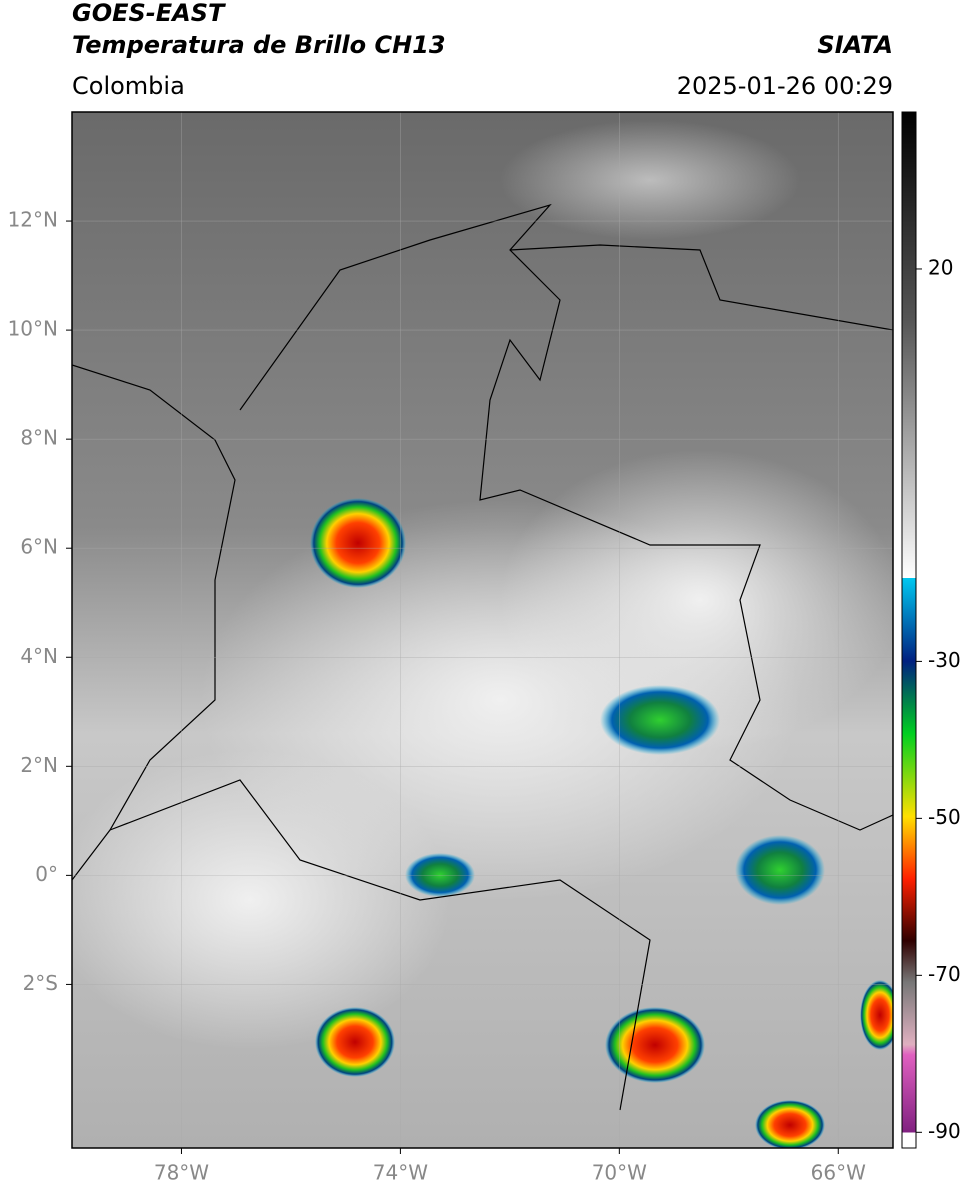 This screenshot has height=1194, width=966. Describe the element at coordinates (40, 983) in the screenshot. I see `y-tick-label: 2°S` at that location.